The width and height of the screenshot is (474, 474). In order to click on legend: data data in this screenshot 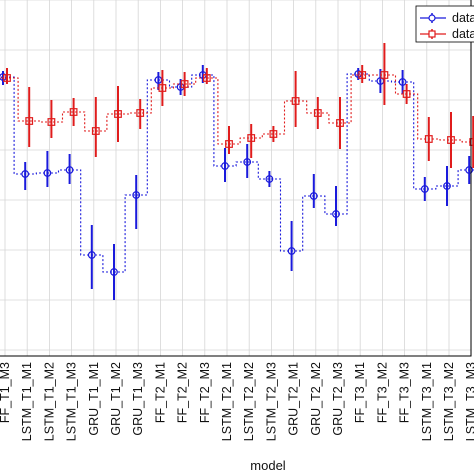, I will do `click(444, 24)`.